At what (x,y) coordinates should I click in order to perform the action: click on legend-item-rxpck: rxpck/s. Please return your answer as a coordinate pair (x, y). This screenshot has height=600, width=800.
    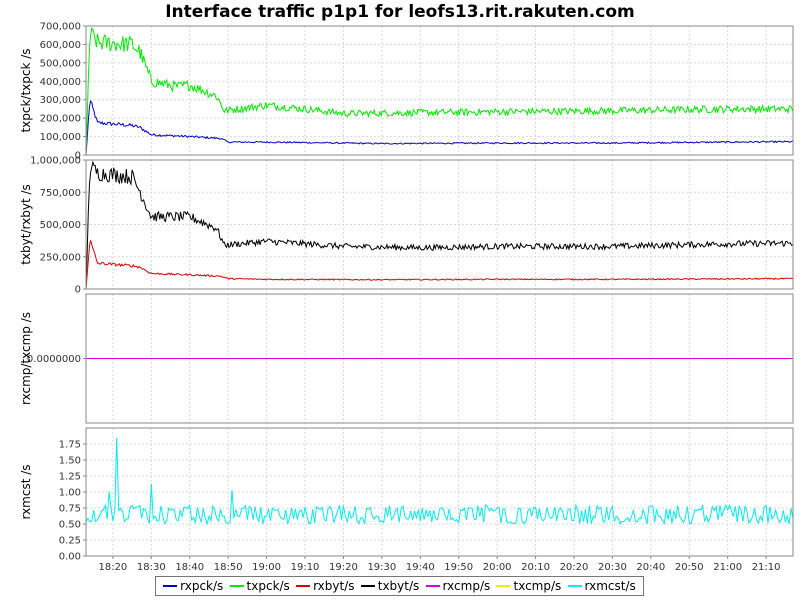
    Looking at the image, I should click on (193, 586).